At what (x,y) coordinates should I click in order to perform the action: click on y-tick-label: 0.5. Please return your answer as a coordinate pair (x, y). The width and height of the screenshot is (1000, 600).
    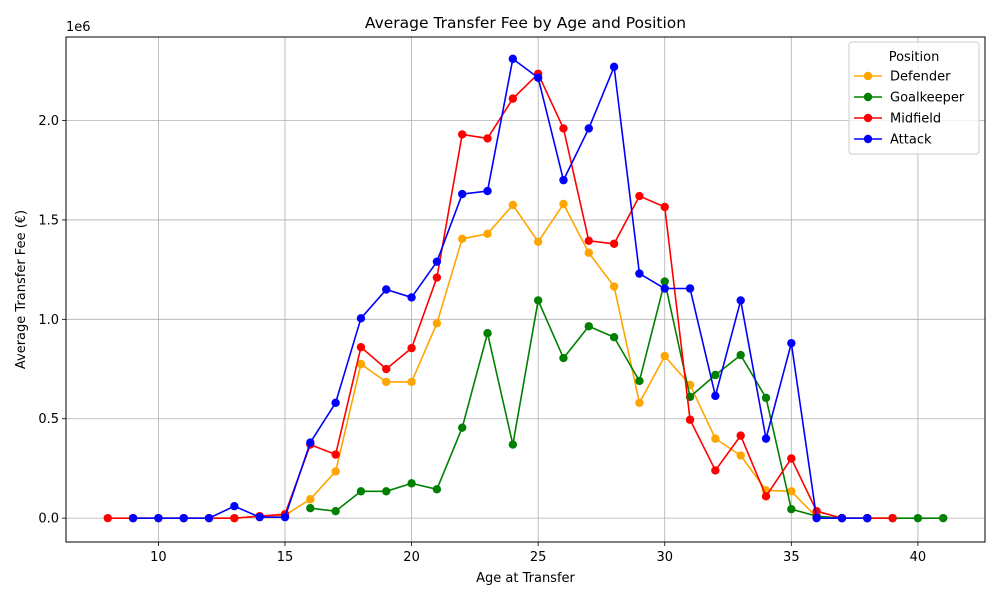
    Looking at the image, I should click on (48, 419).